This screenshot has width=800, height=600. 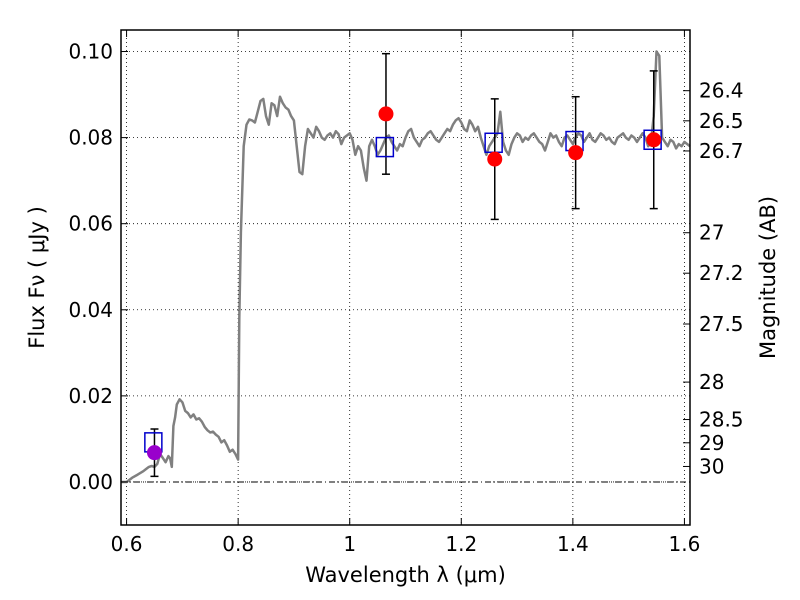 What do you see at coordinates (90, 138) in the screenshot?
I see `y-tick-label: 0.08` at bounding box center [90, 138].